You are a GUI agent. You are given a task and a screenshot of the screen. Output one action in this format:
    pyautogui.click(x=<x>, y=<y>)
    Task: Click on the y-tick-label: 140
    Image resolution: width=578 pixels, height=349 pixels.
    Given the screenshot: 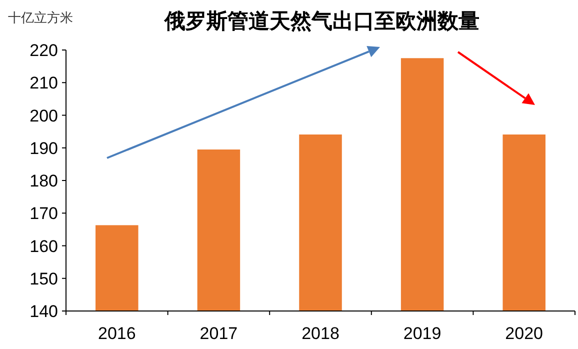 What is the action you would take?
    pyautogui.click(x=44, y=311)
    